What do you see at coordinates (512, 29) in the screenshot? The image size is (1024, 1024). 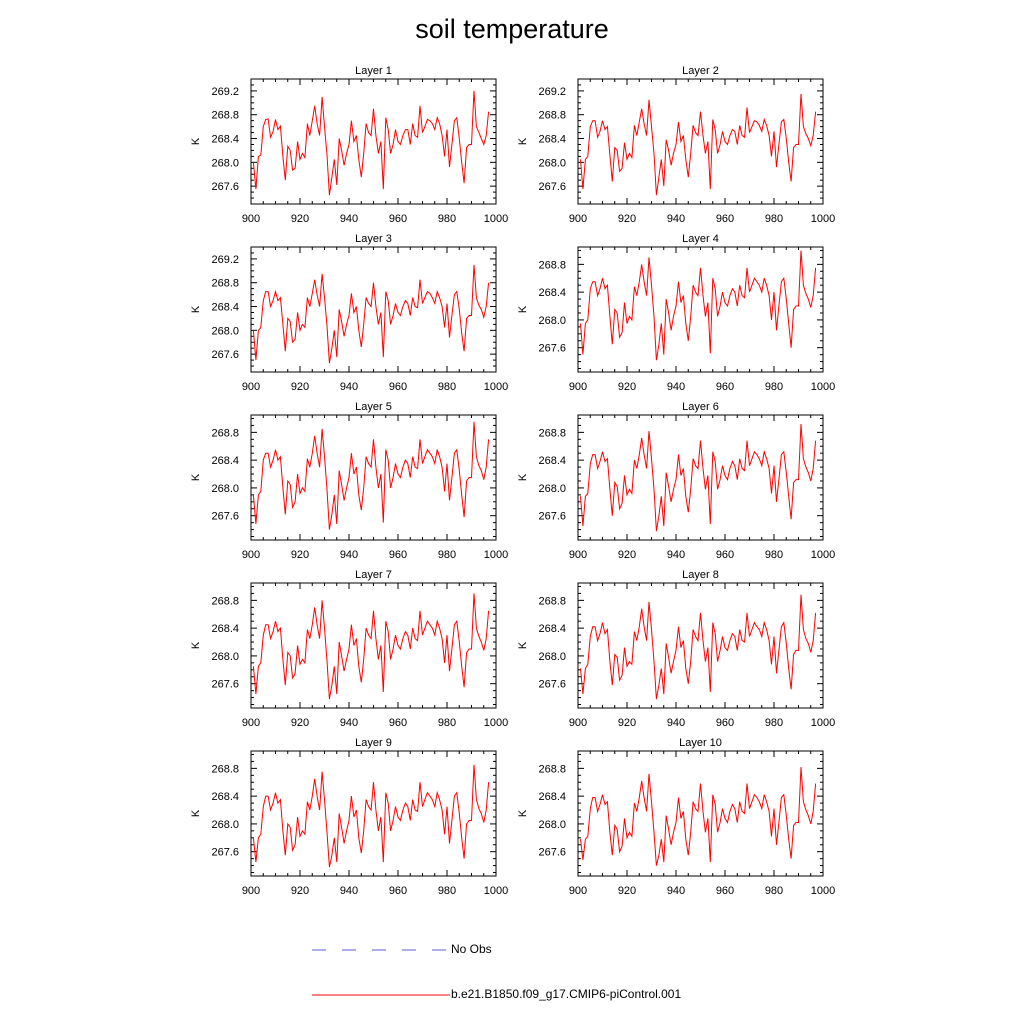 I see `chart-title: soil temperature` at bounding box center [512, 29].